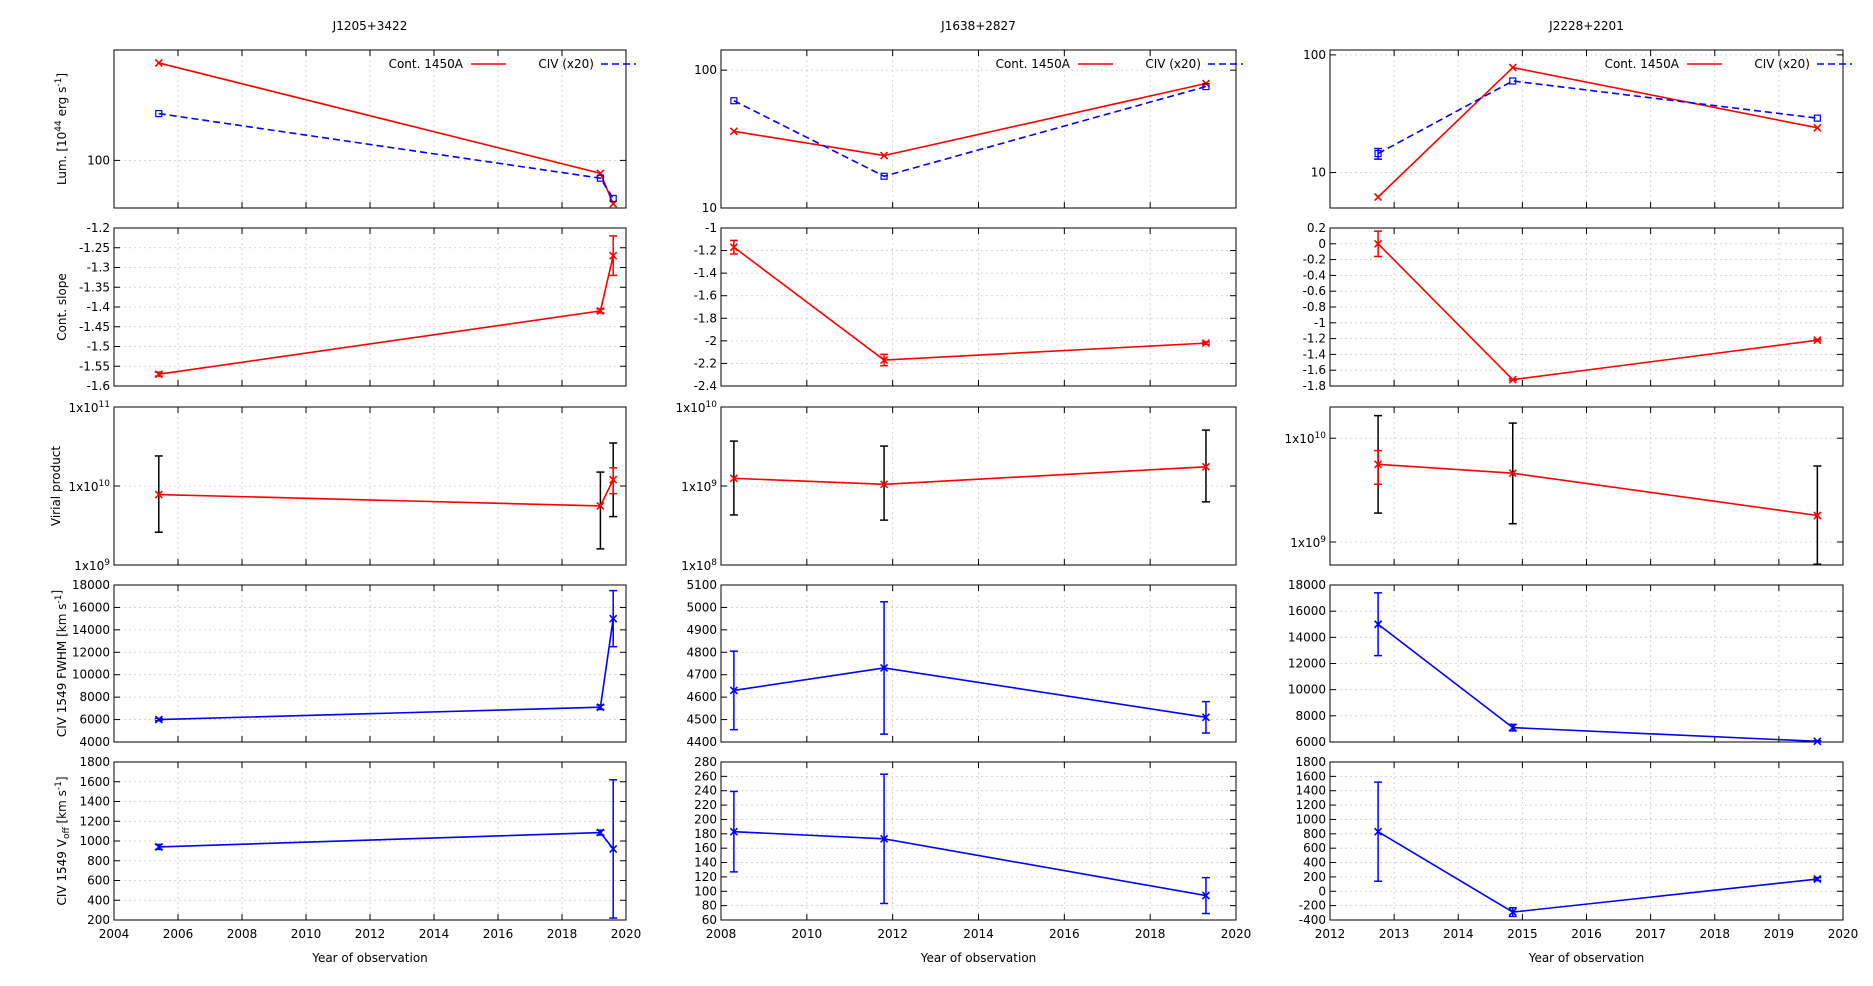 The width and height of the screenshot is (1873, 986). I want to click on y-axis-label: Cont. slope, so click(62, 307).